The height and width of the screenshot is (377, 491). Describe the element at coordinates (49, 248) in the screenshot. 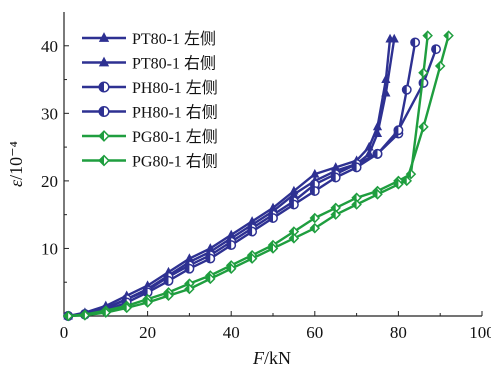

I see `y-tick-label: 10` at that location.